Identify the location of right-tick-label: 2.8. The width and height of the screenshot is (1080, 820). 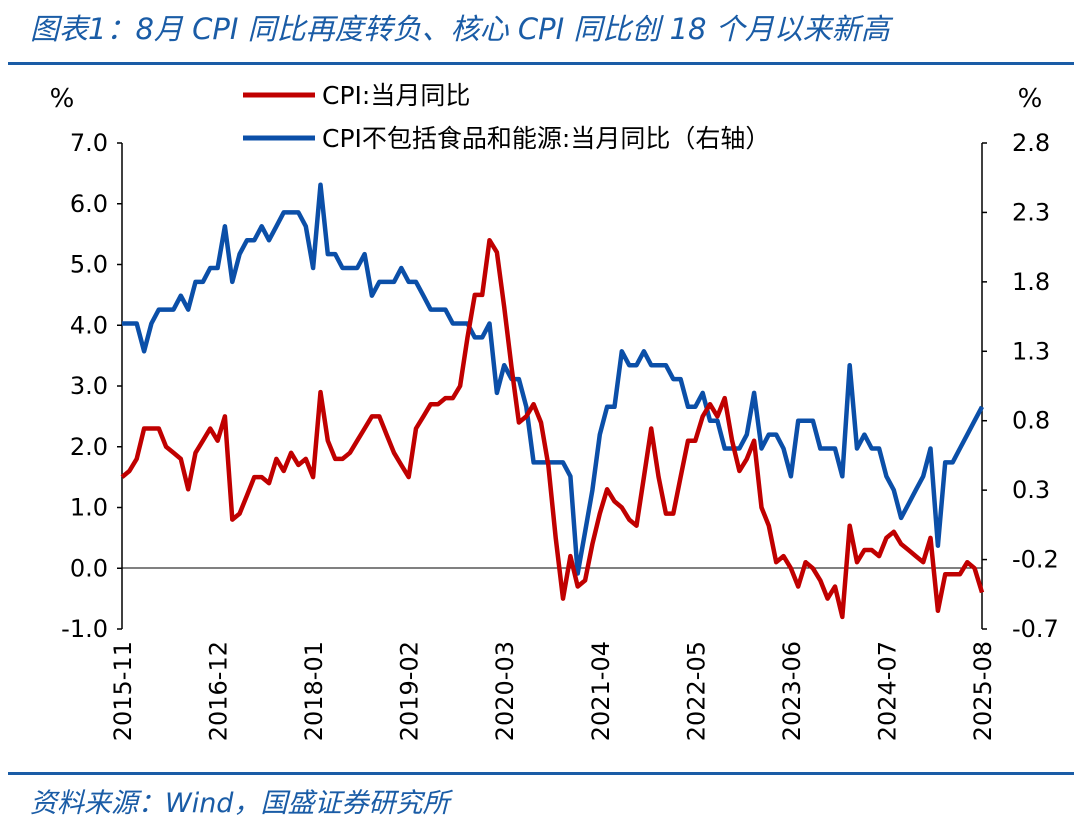
(1031, 143).